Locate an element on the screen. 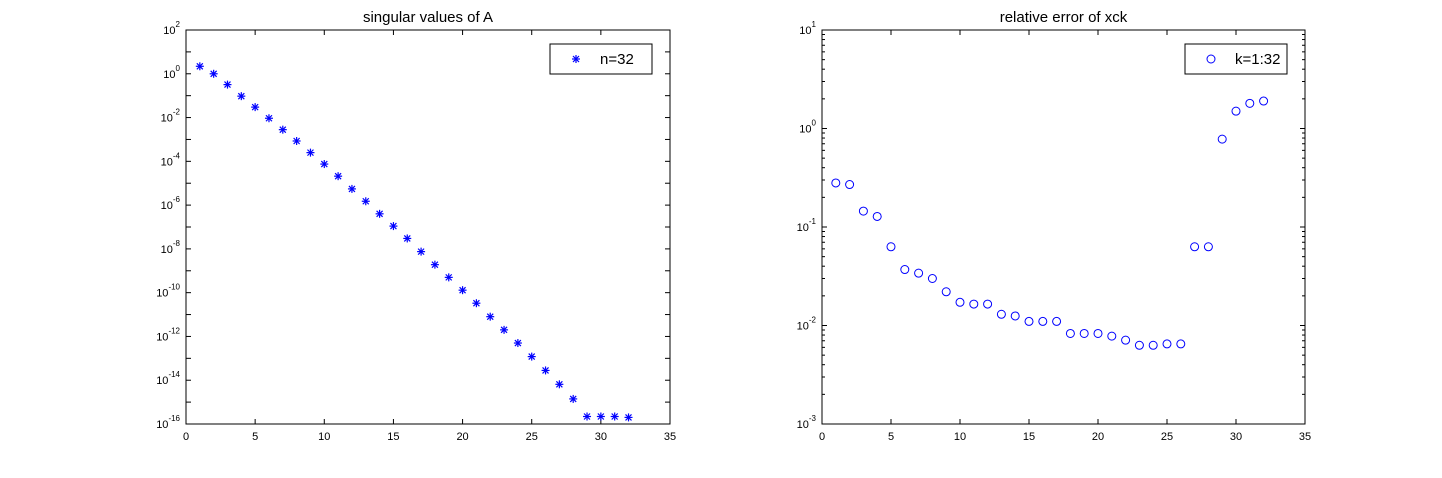 The width and height of the screenshot is (1442, 478). legend: k=1:32 is located at coordinates (1236, 59).